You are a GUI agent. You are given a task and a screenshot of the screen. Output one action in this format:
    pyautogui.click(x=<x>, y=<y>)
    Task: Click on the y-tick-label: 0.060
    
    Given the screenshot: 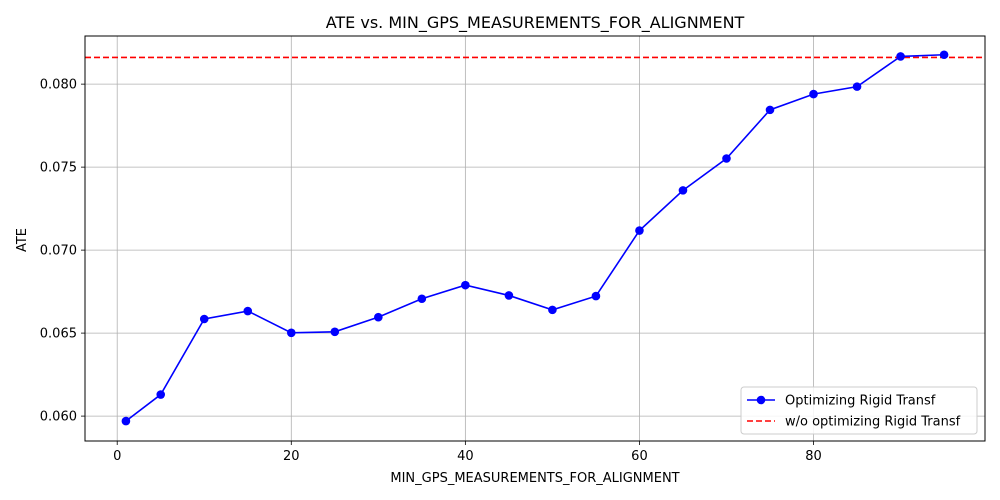 What is the action you would take?
    pyautogui.click(x=58, y=417)
    